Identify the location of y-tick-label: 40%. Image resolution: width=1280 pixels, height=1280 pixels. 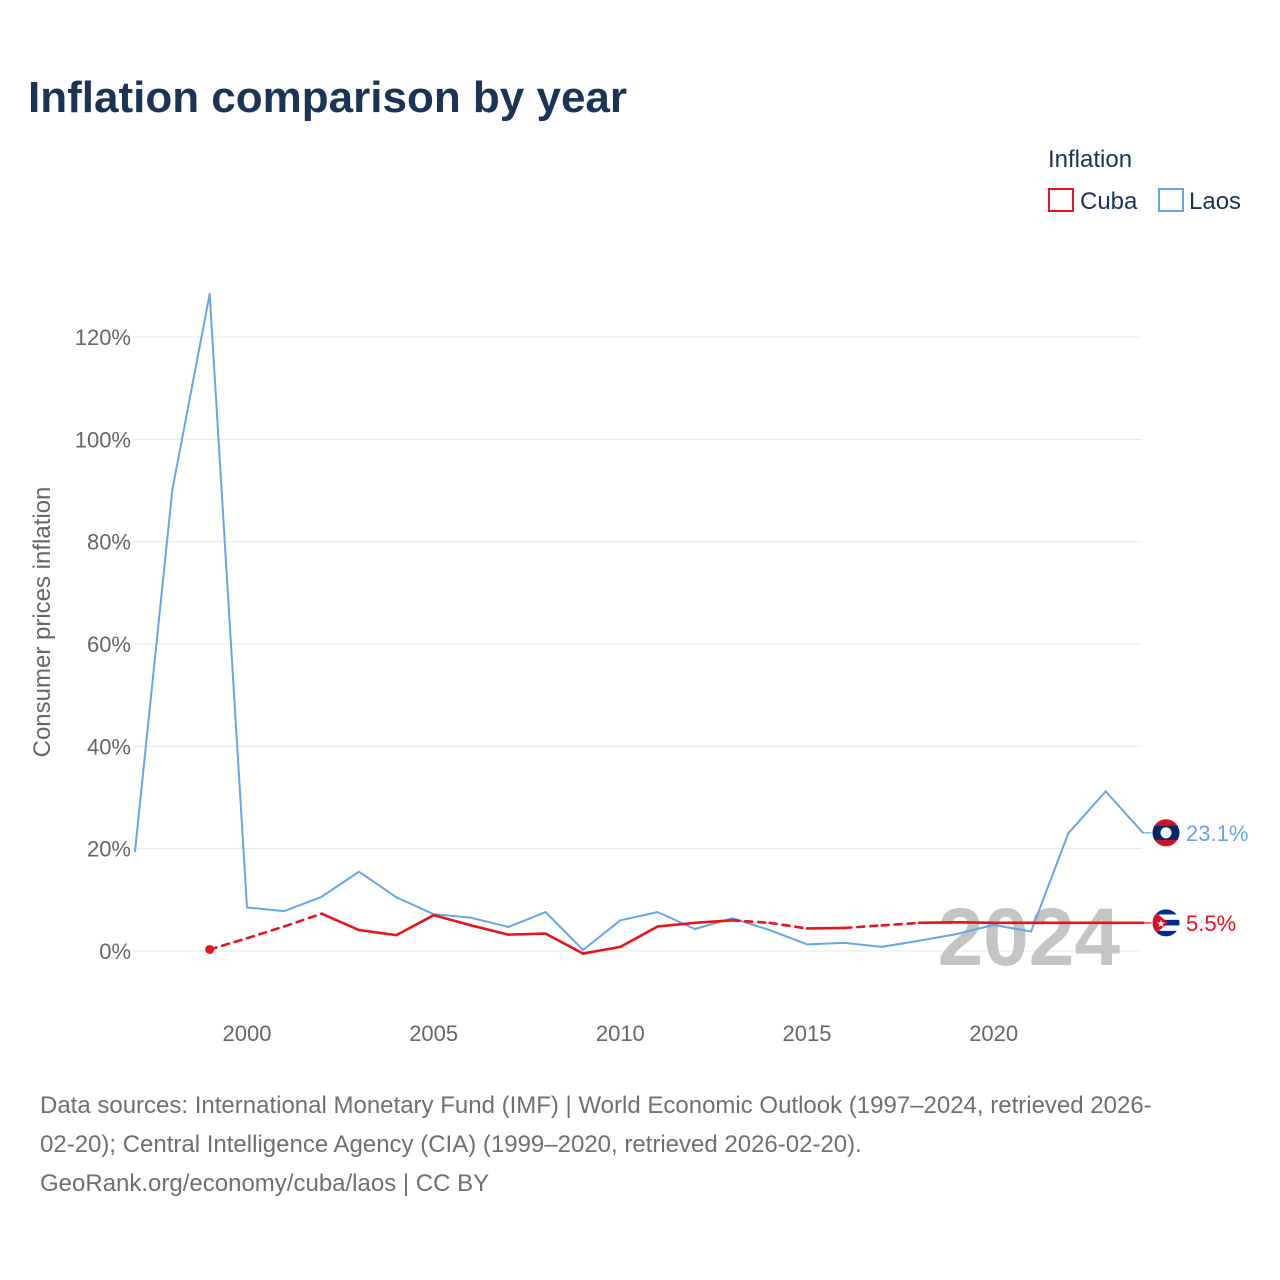
(109, 746).